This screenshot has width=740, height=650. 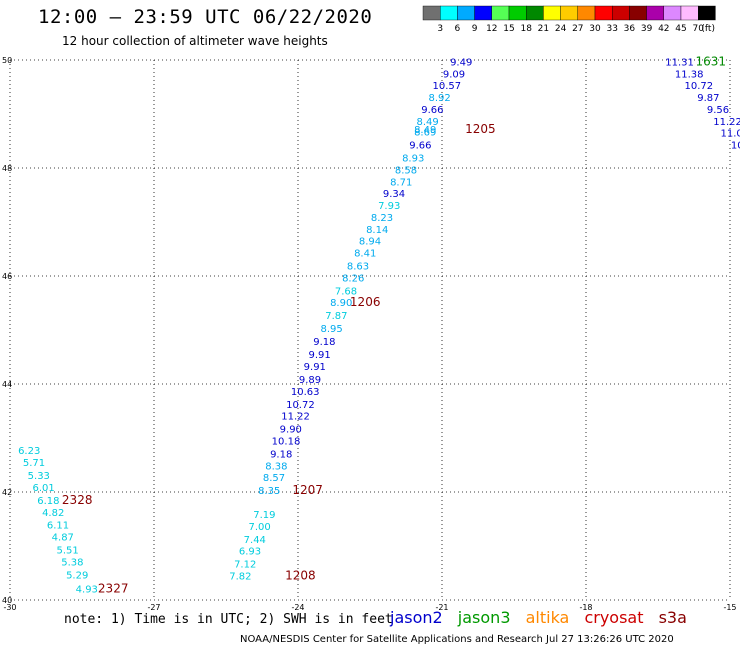 I want to click on color-scale-label: 9, so click(x=475, y=29).